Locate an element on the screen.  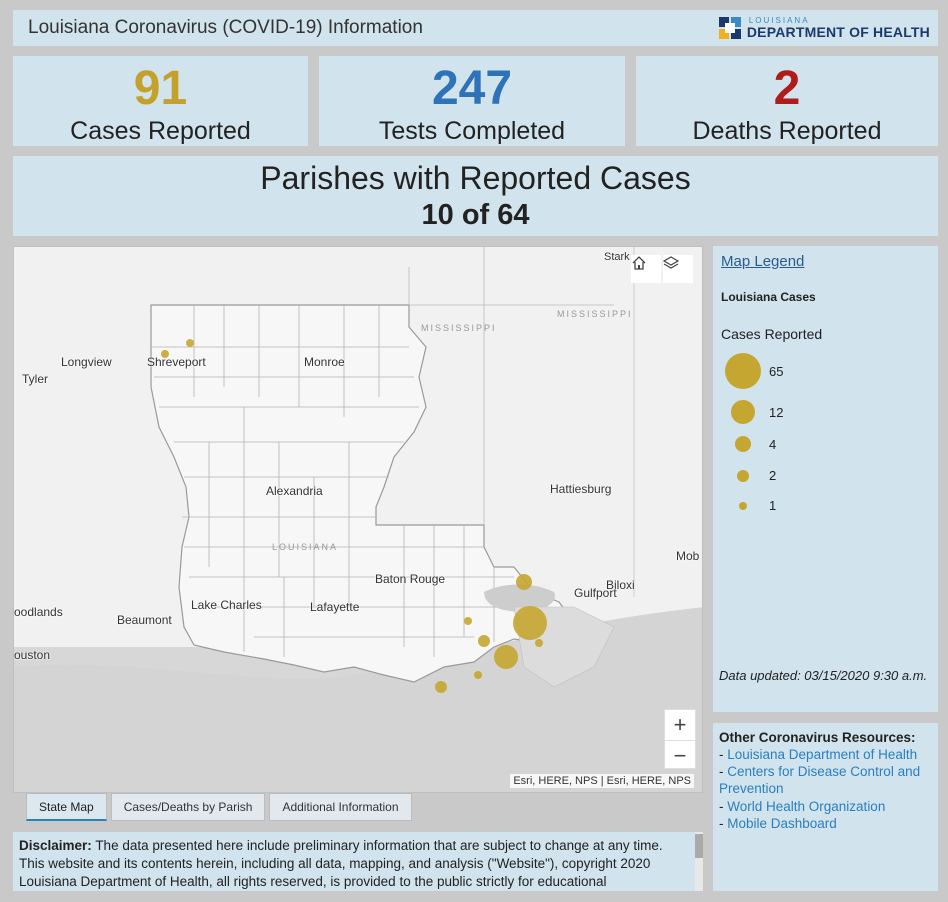
legend-item: 4 is located at coordinates (749, 444).